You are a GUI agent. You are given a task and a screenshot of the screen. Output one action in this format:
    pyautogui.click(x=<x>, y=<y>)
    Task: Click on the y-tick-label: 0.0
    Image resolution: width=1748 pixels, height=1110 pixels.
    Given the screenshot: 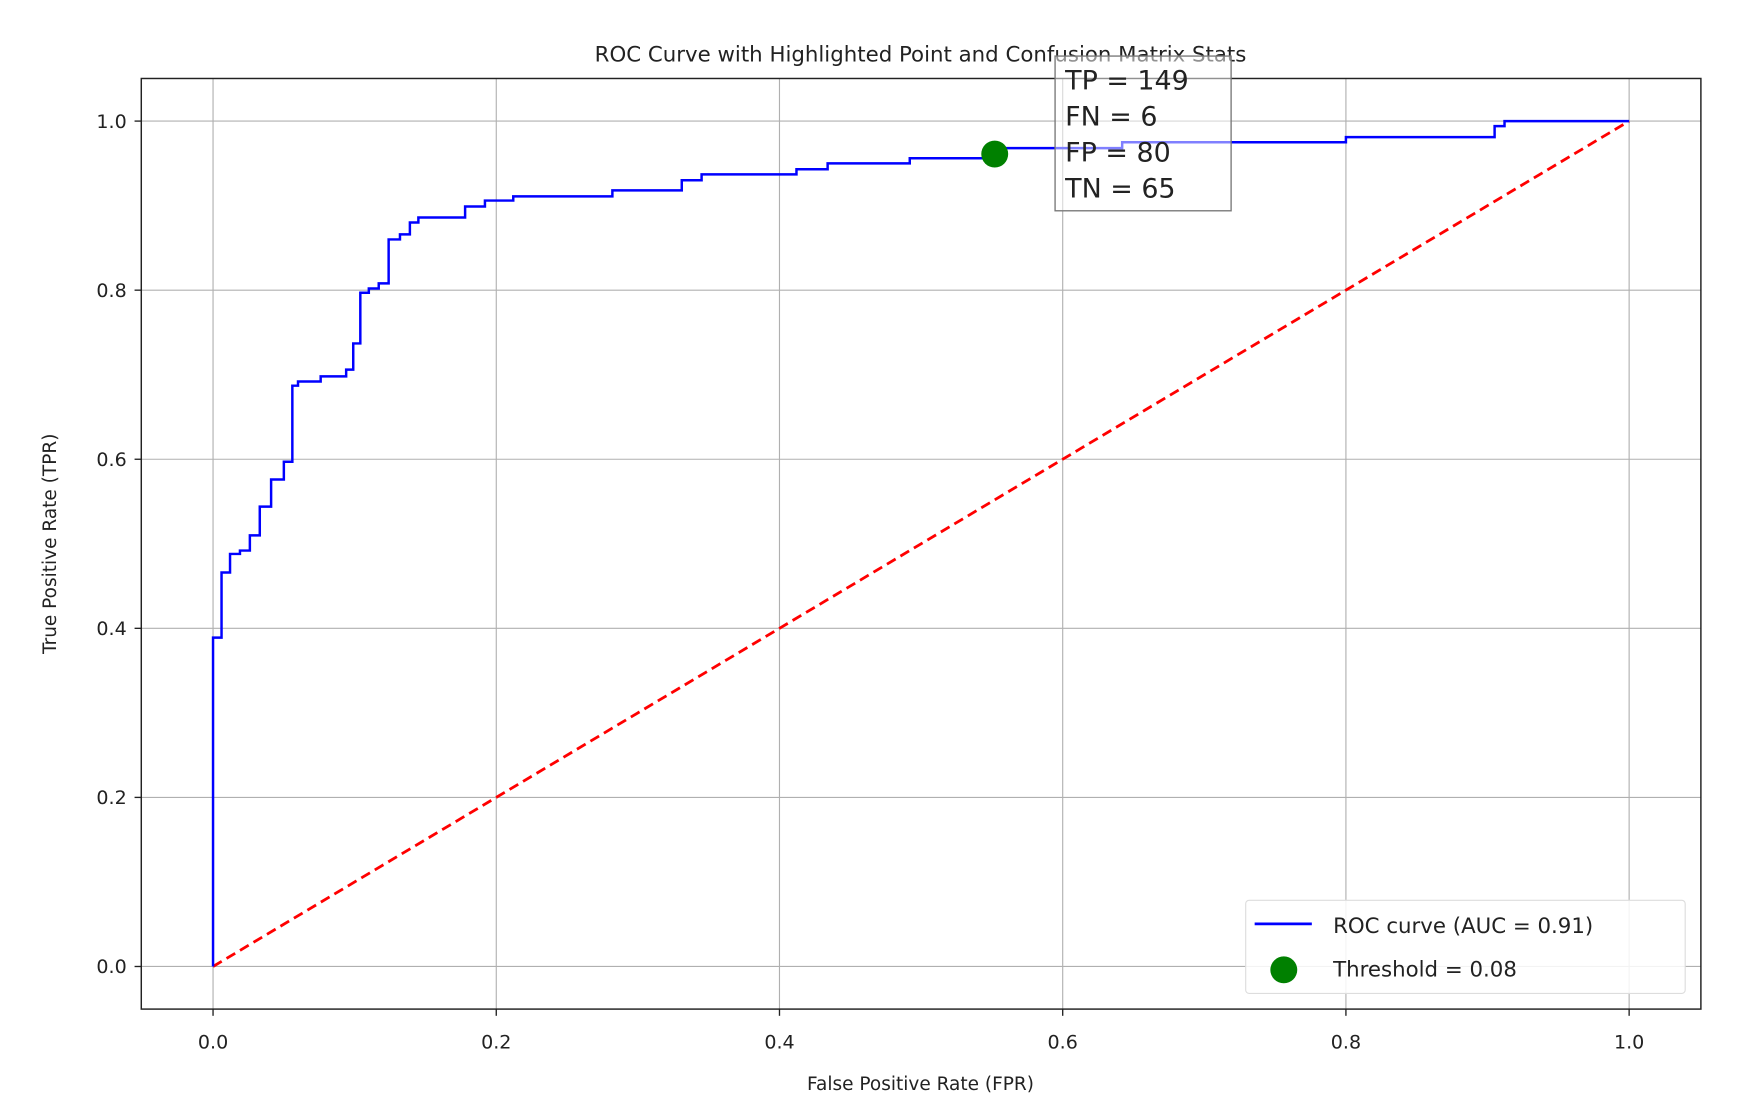 What is the action you would take?
    pyautogui.click(x=111, y=967)
    